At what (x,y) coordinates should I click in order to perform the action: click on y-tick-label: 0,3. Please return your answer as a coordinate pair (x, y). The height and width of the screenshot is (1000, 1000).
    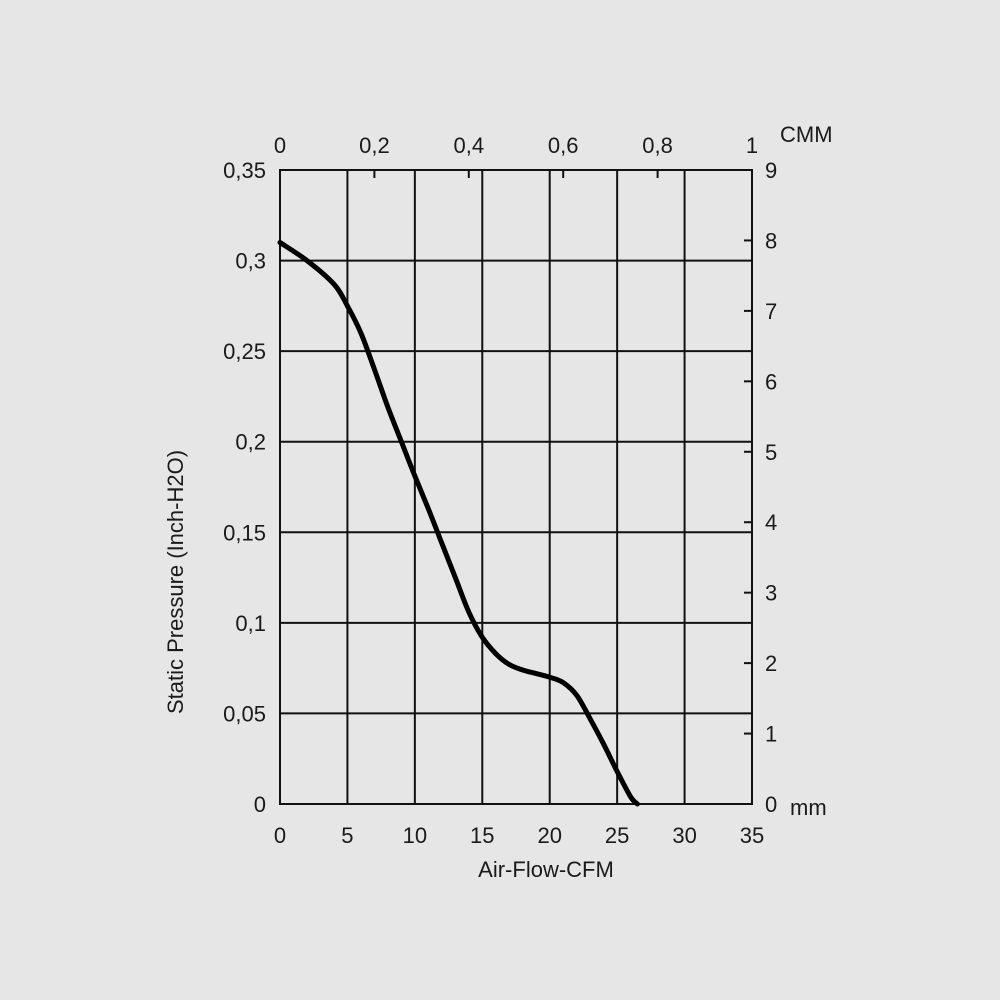
    Looking at the image, I should click on (250, 261).